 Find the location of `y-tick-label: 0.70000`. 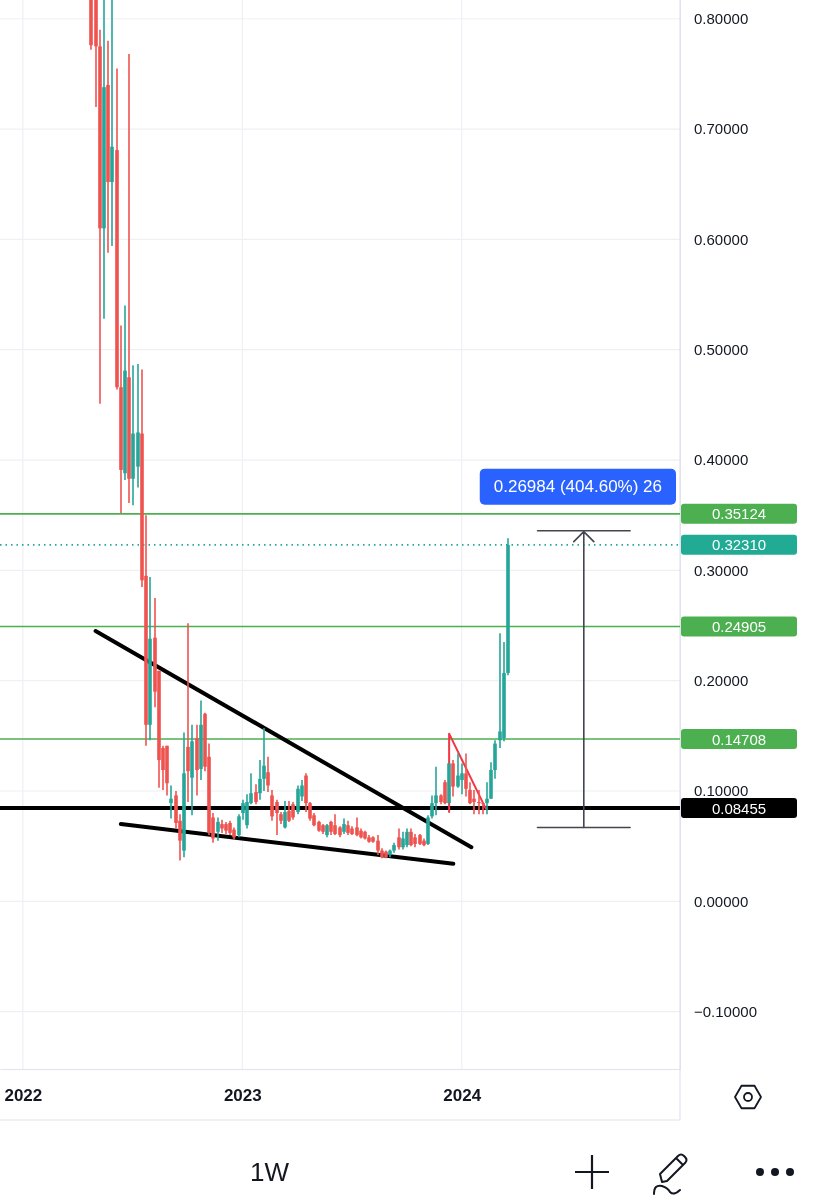

y-tick-label: 0.70000 is located at coordinates (721, 129).